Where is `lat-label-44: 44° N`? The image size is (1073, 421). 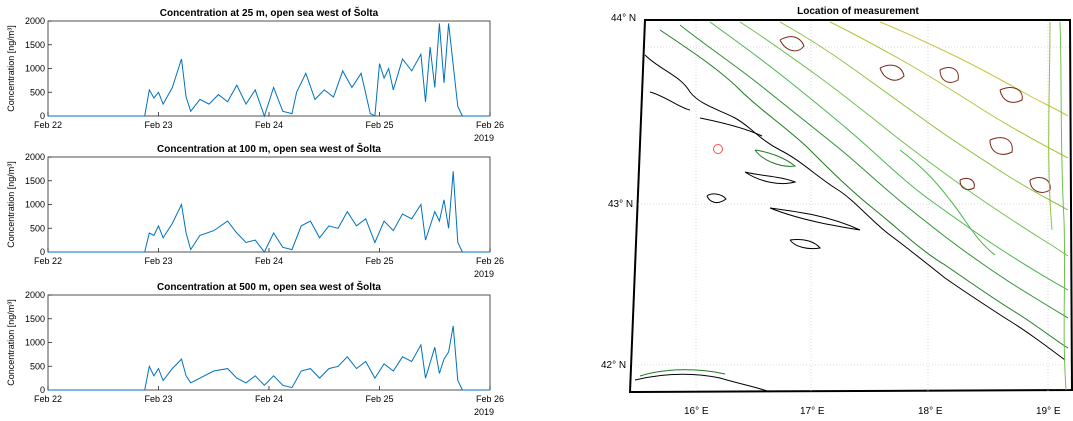
lat-label-44: 44° N is located at coordinates (623, 18).